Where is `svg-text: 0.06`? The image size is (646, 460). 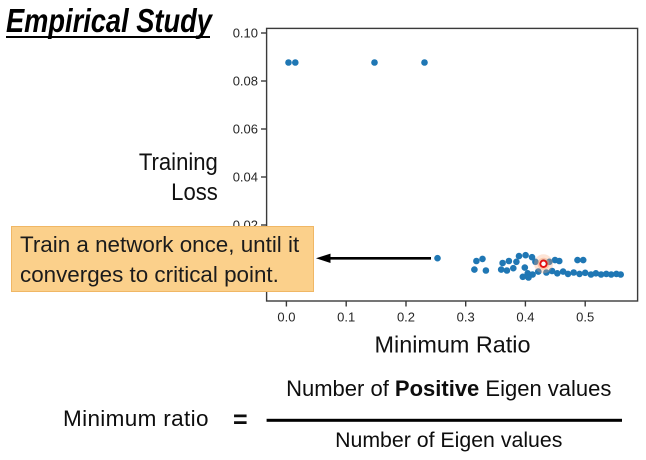 svg-text: 0.06 is located at coordinates (245, 129).